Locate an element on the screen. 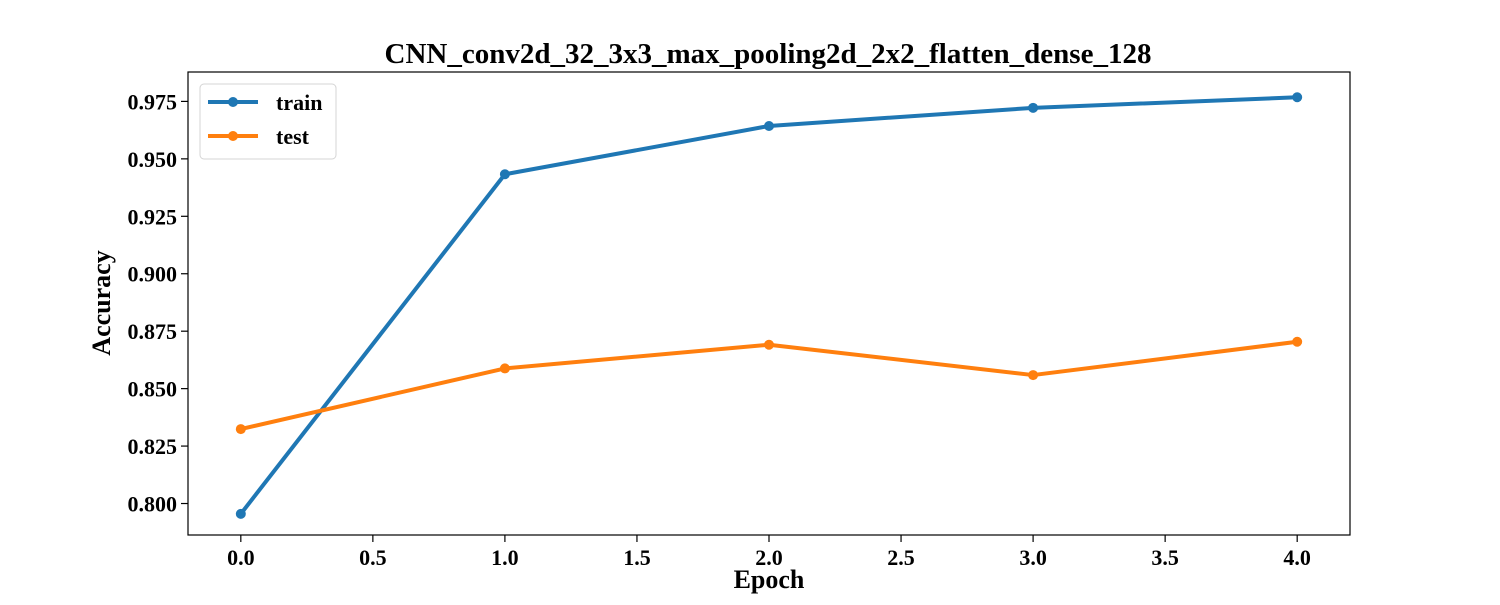  x-tick-label: 2.5 is located at coordinates (901, 557).